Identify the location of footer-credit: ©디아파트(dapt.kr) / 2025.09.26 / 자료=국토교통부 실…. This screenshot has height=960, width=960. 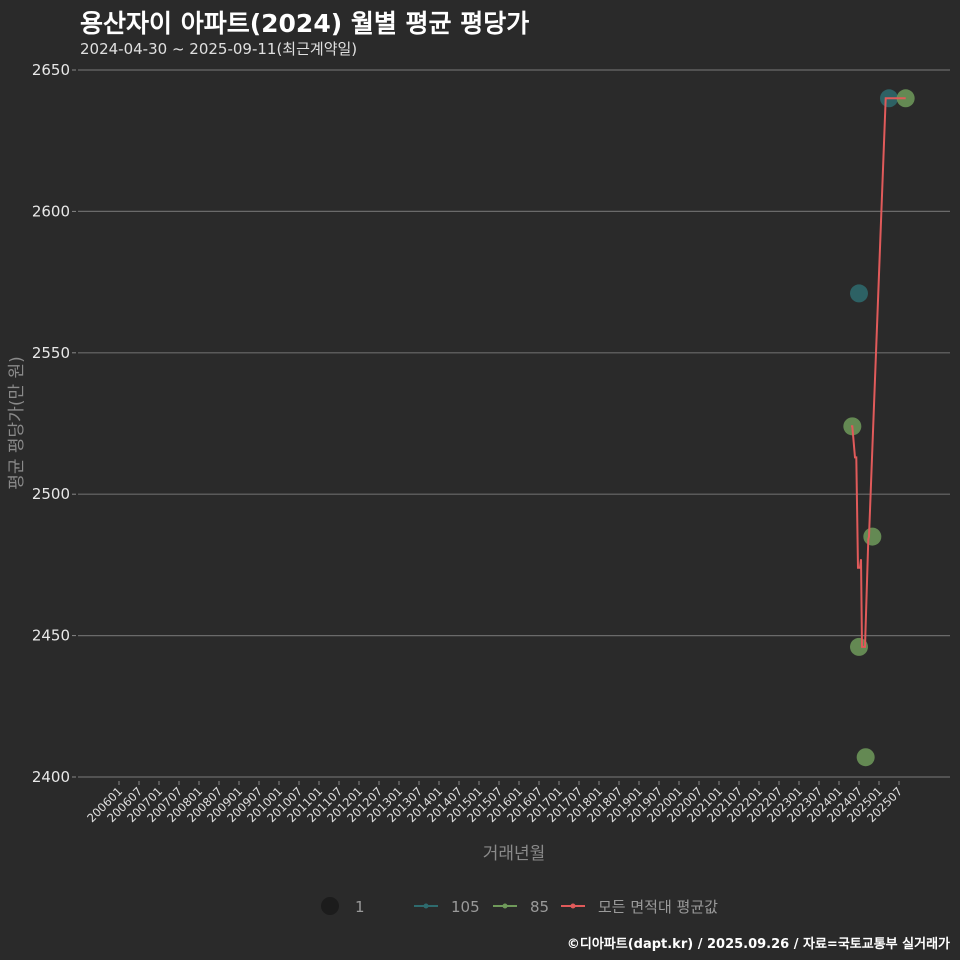
(758, 944).